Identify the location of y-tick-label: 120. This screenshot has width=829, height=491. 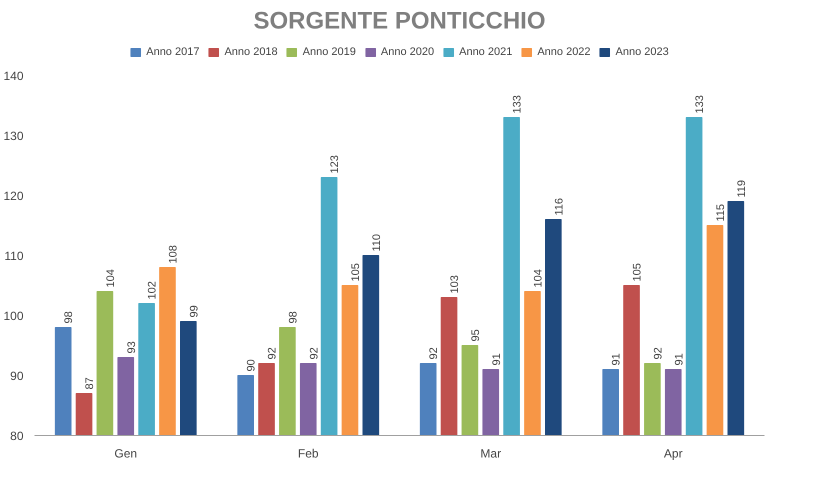
(13, 196).